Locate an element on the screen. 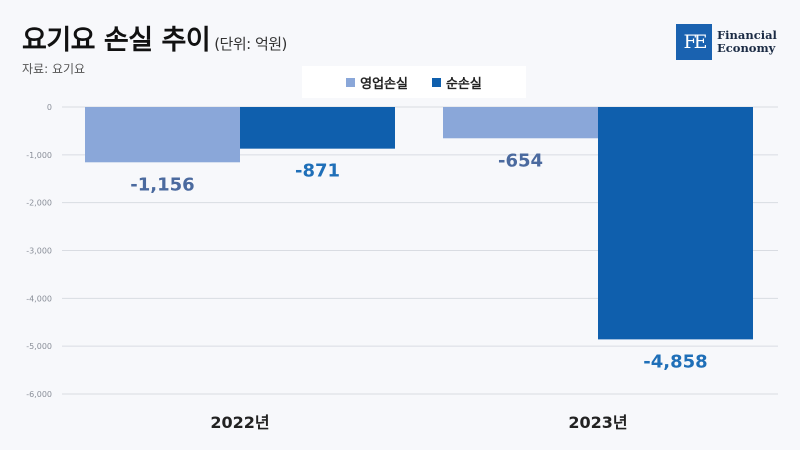  y-tick-label: 0 is located at coordinates (49, 107).